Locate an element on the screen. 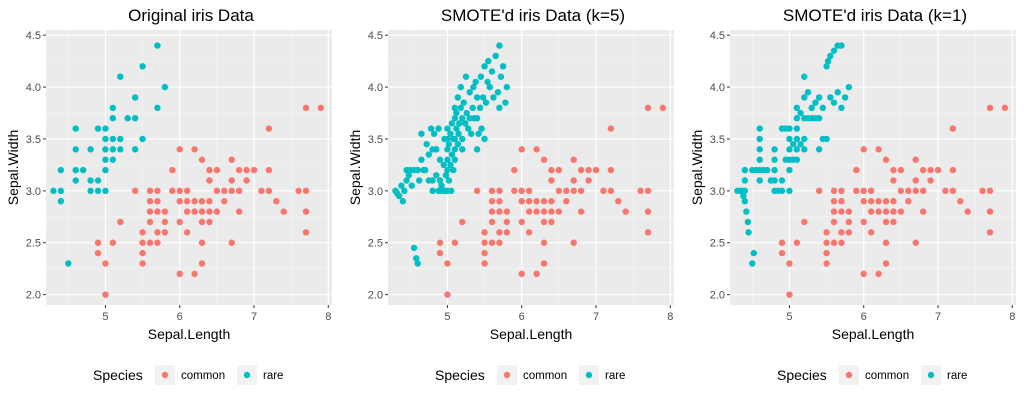  y-tick-label: 2.0 is located at coordinates (33, 296).